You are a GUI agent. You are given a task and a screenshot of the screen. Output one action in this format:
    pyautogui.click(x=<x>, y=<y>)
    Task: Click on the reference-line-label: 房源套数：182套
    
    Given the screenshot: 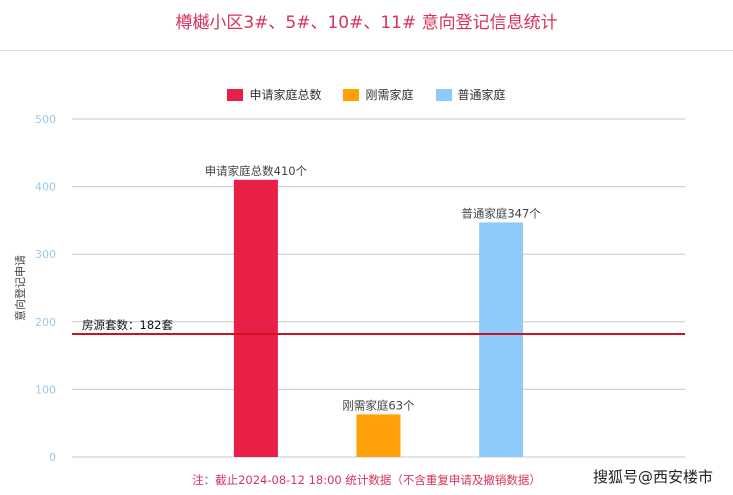 What is the action you would take?
    pyautogui.click(x=127, y=325)
    